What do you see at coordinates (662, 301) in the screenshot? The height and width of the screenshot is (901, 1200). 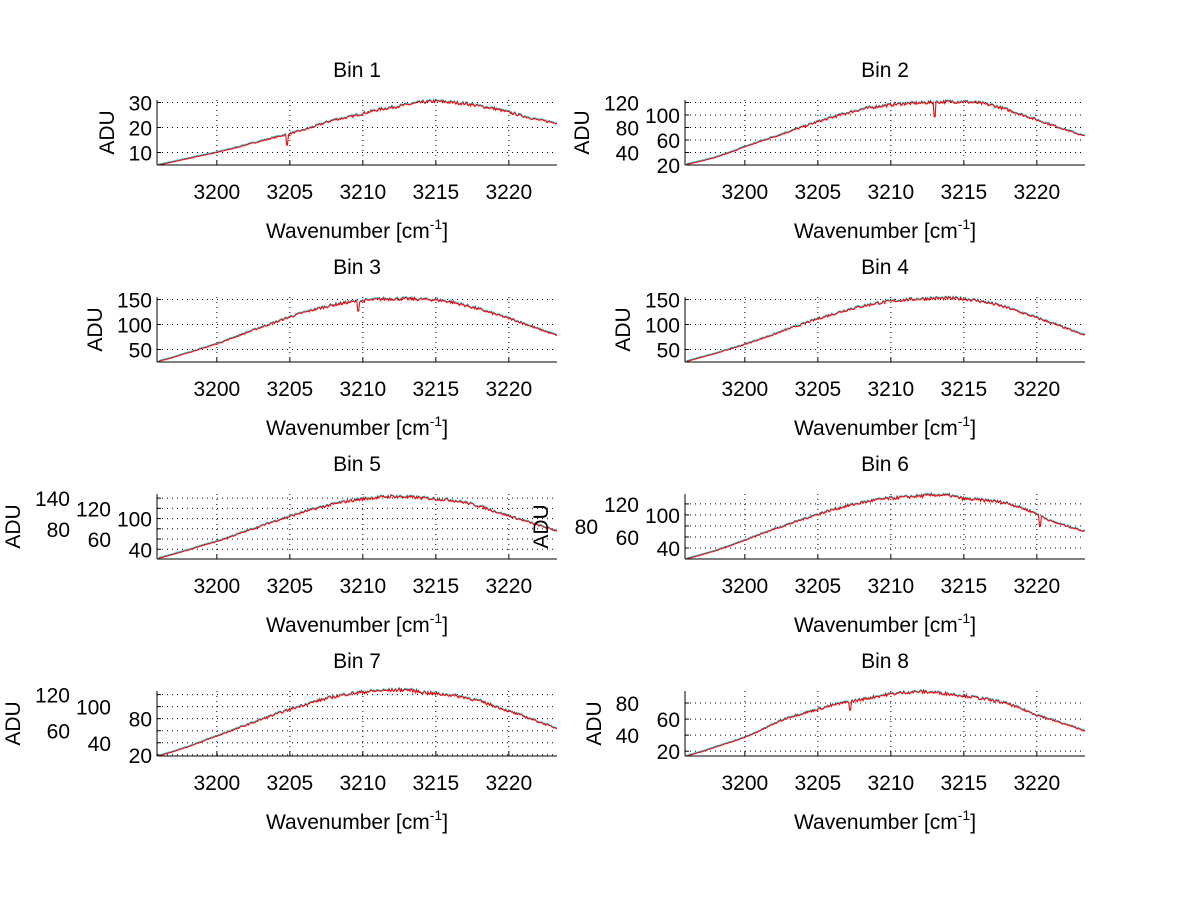 I see `y-tick-label: 150` at bounding box center [662, 301].